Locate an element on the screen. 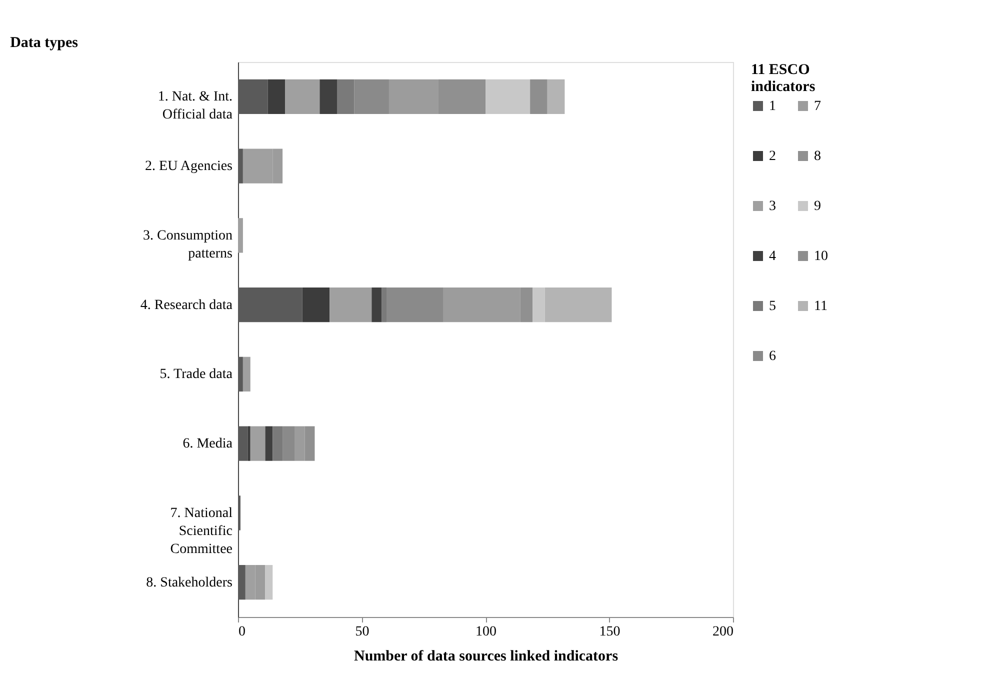 Image resolution: width=981 pixels, height=679 pixels. y-tick-label: 4. Research data is located at coordinates (187, 305).